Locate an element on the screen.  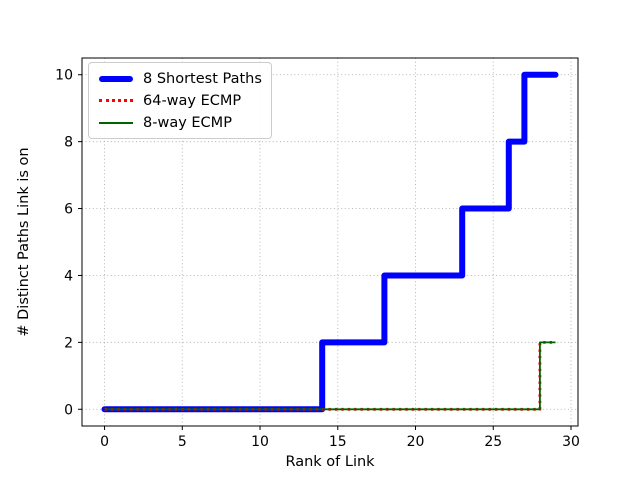
legend-solid-line-icon is located at coordinates (116, 122).